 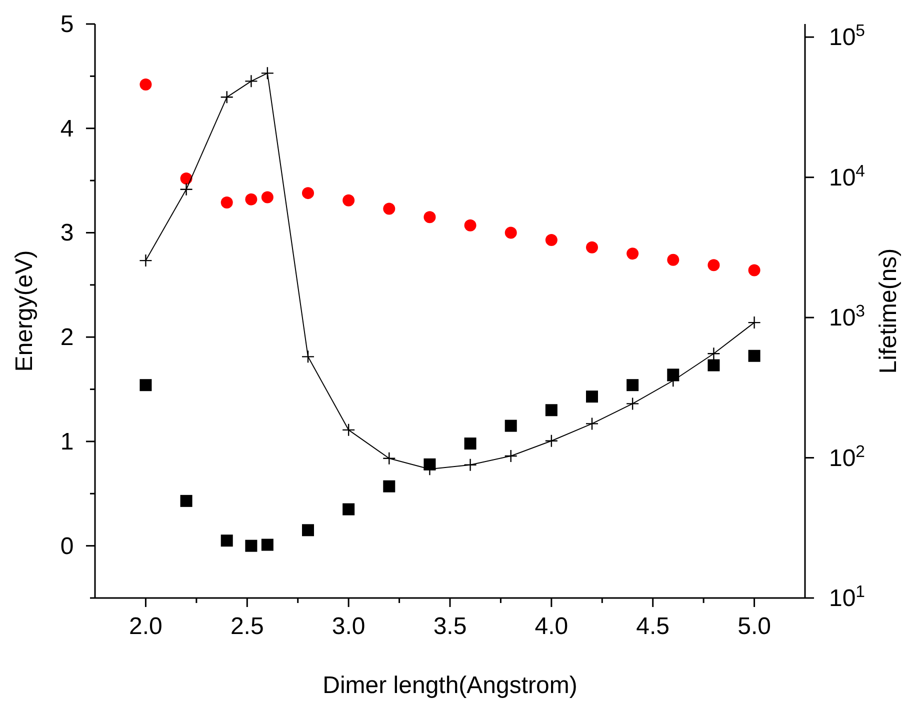 I want to click on x-tick-label: 5.0, so click(x=754, y=626).